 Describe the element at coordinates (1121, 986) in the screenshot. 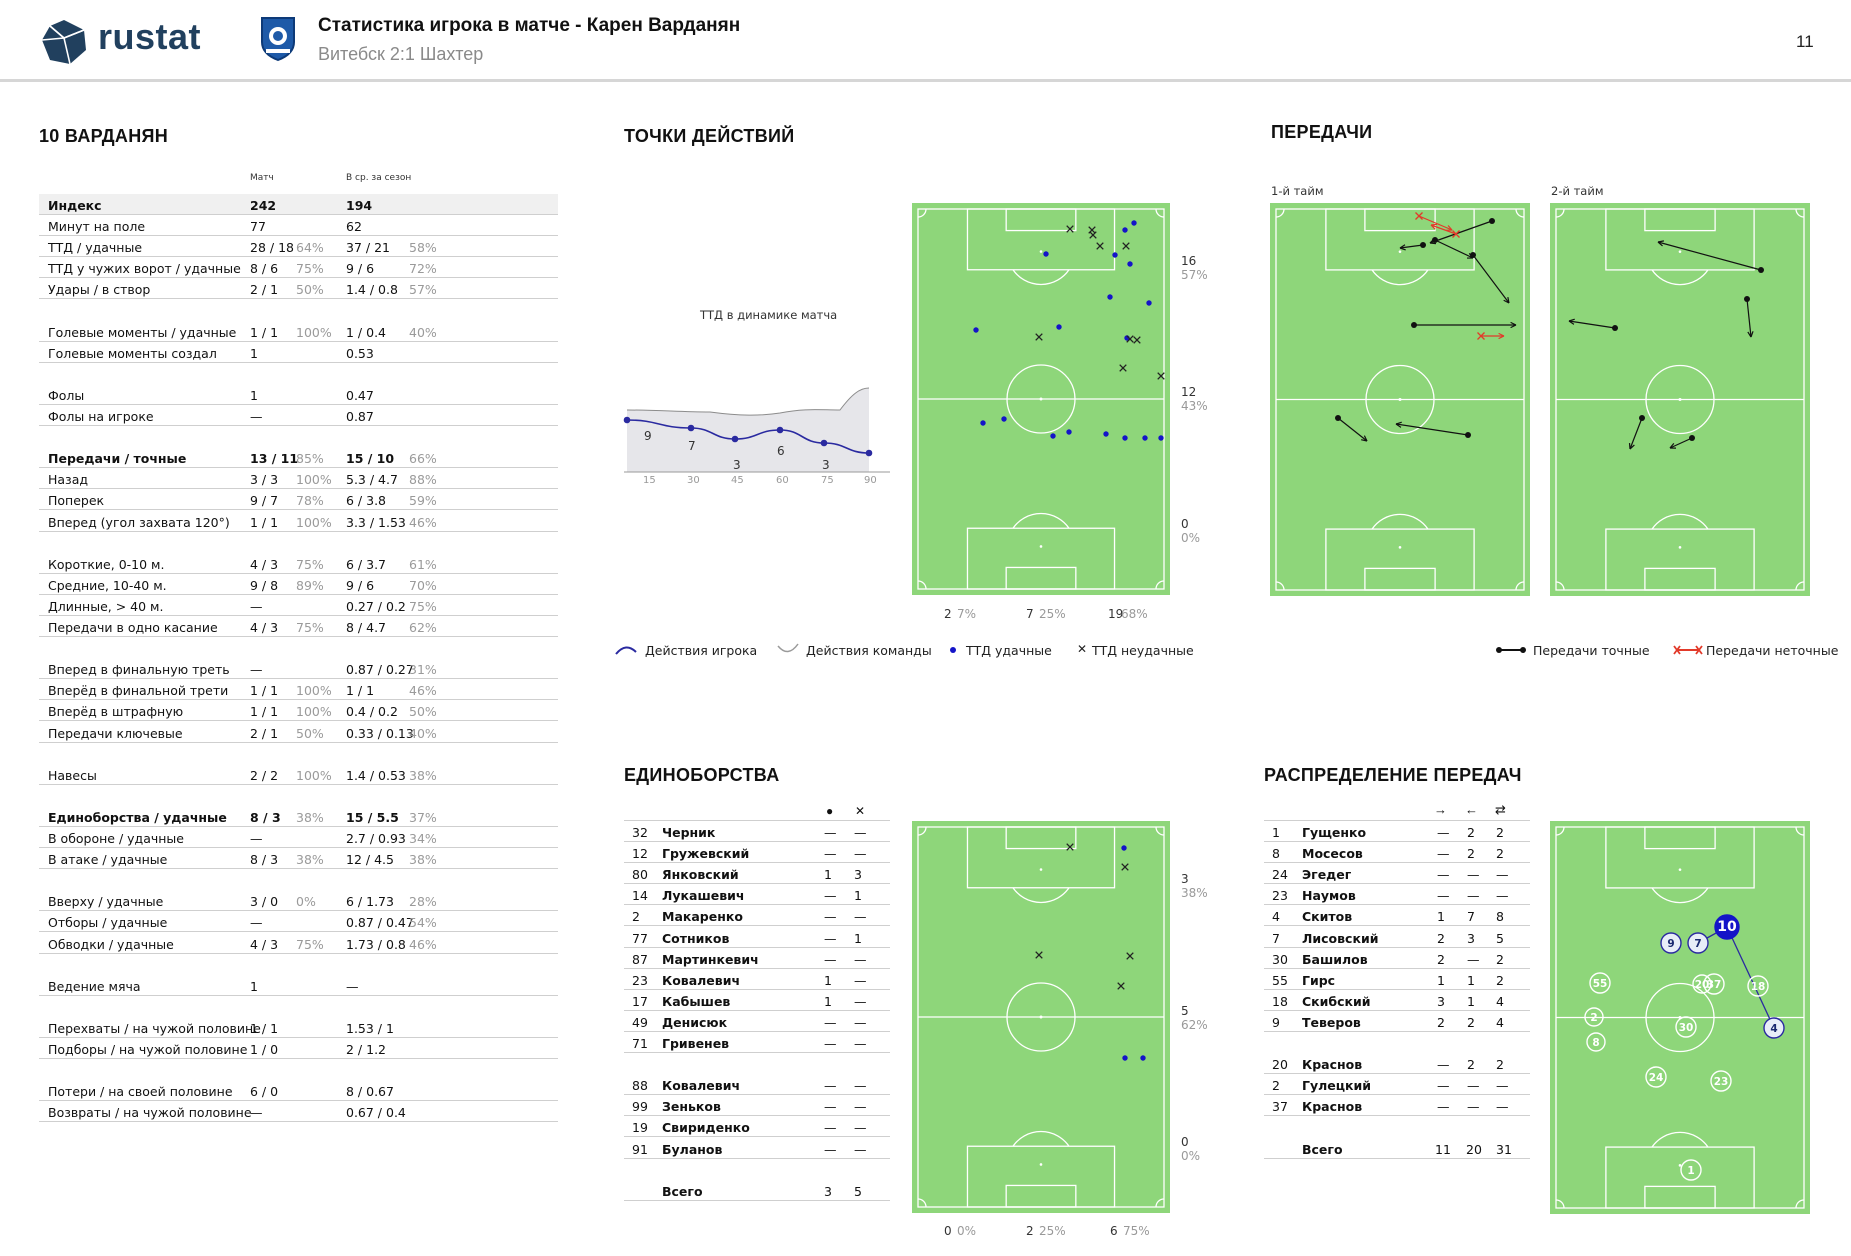

I see `fail-mark` at that location.